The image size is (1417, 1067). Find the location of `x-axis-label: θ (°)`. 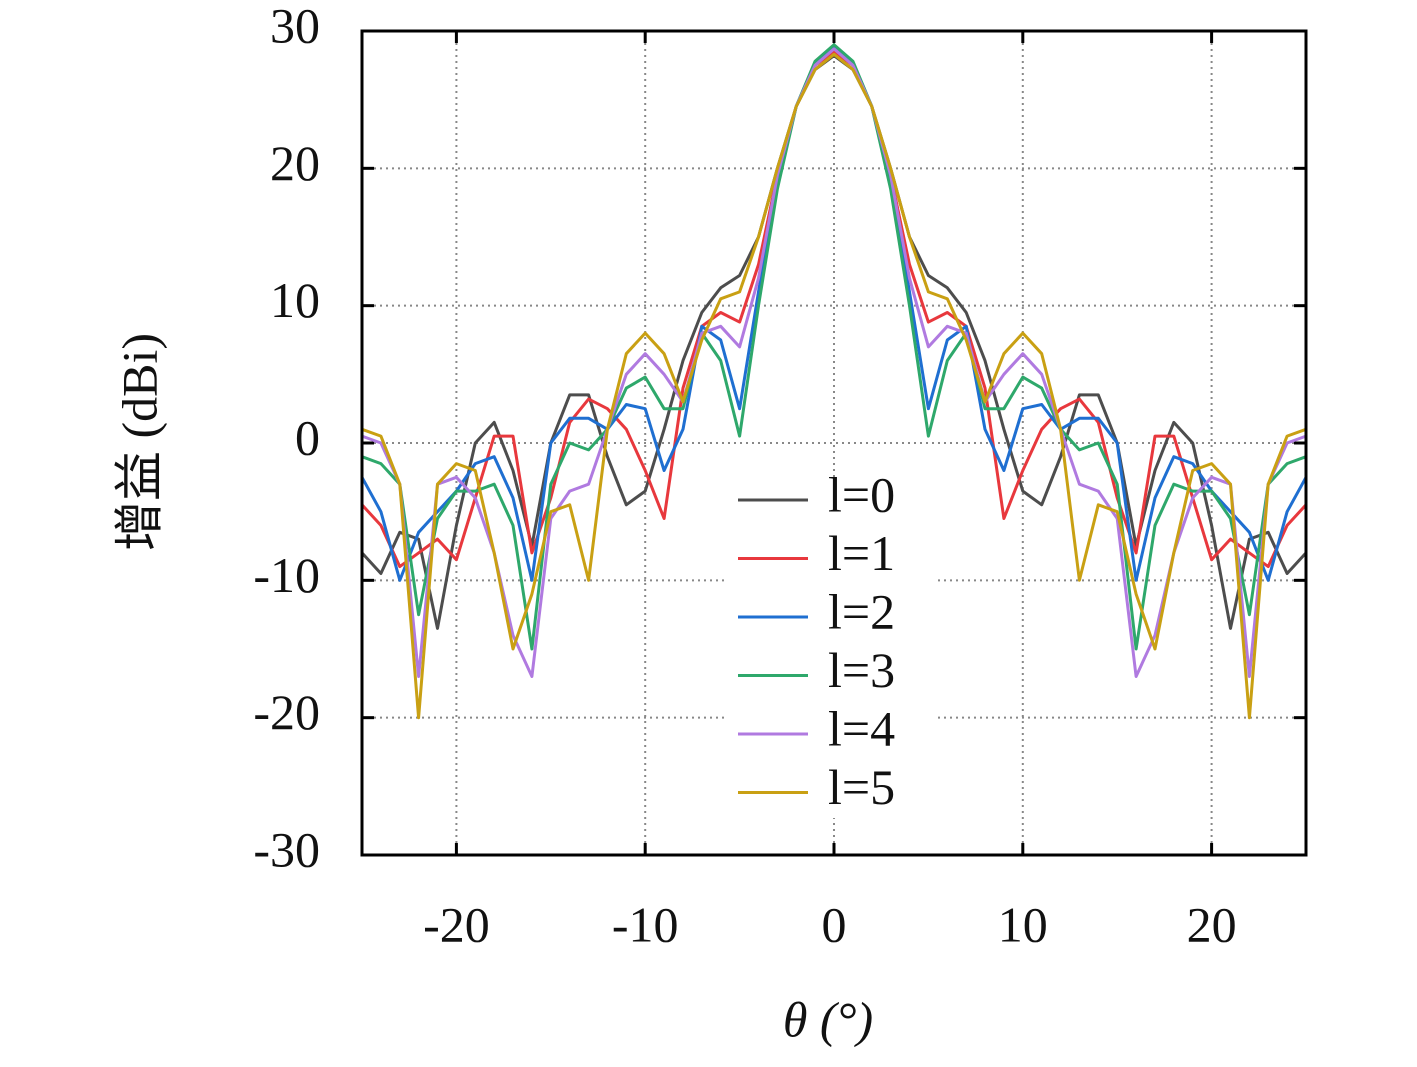

x-axis-label: θ (°) is located at coordinates (828, 1019).